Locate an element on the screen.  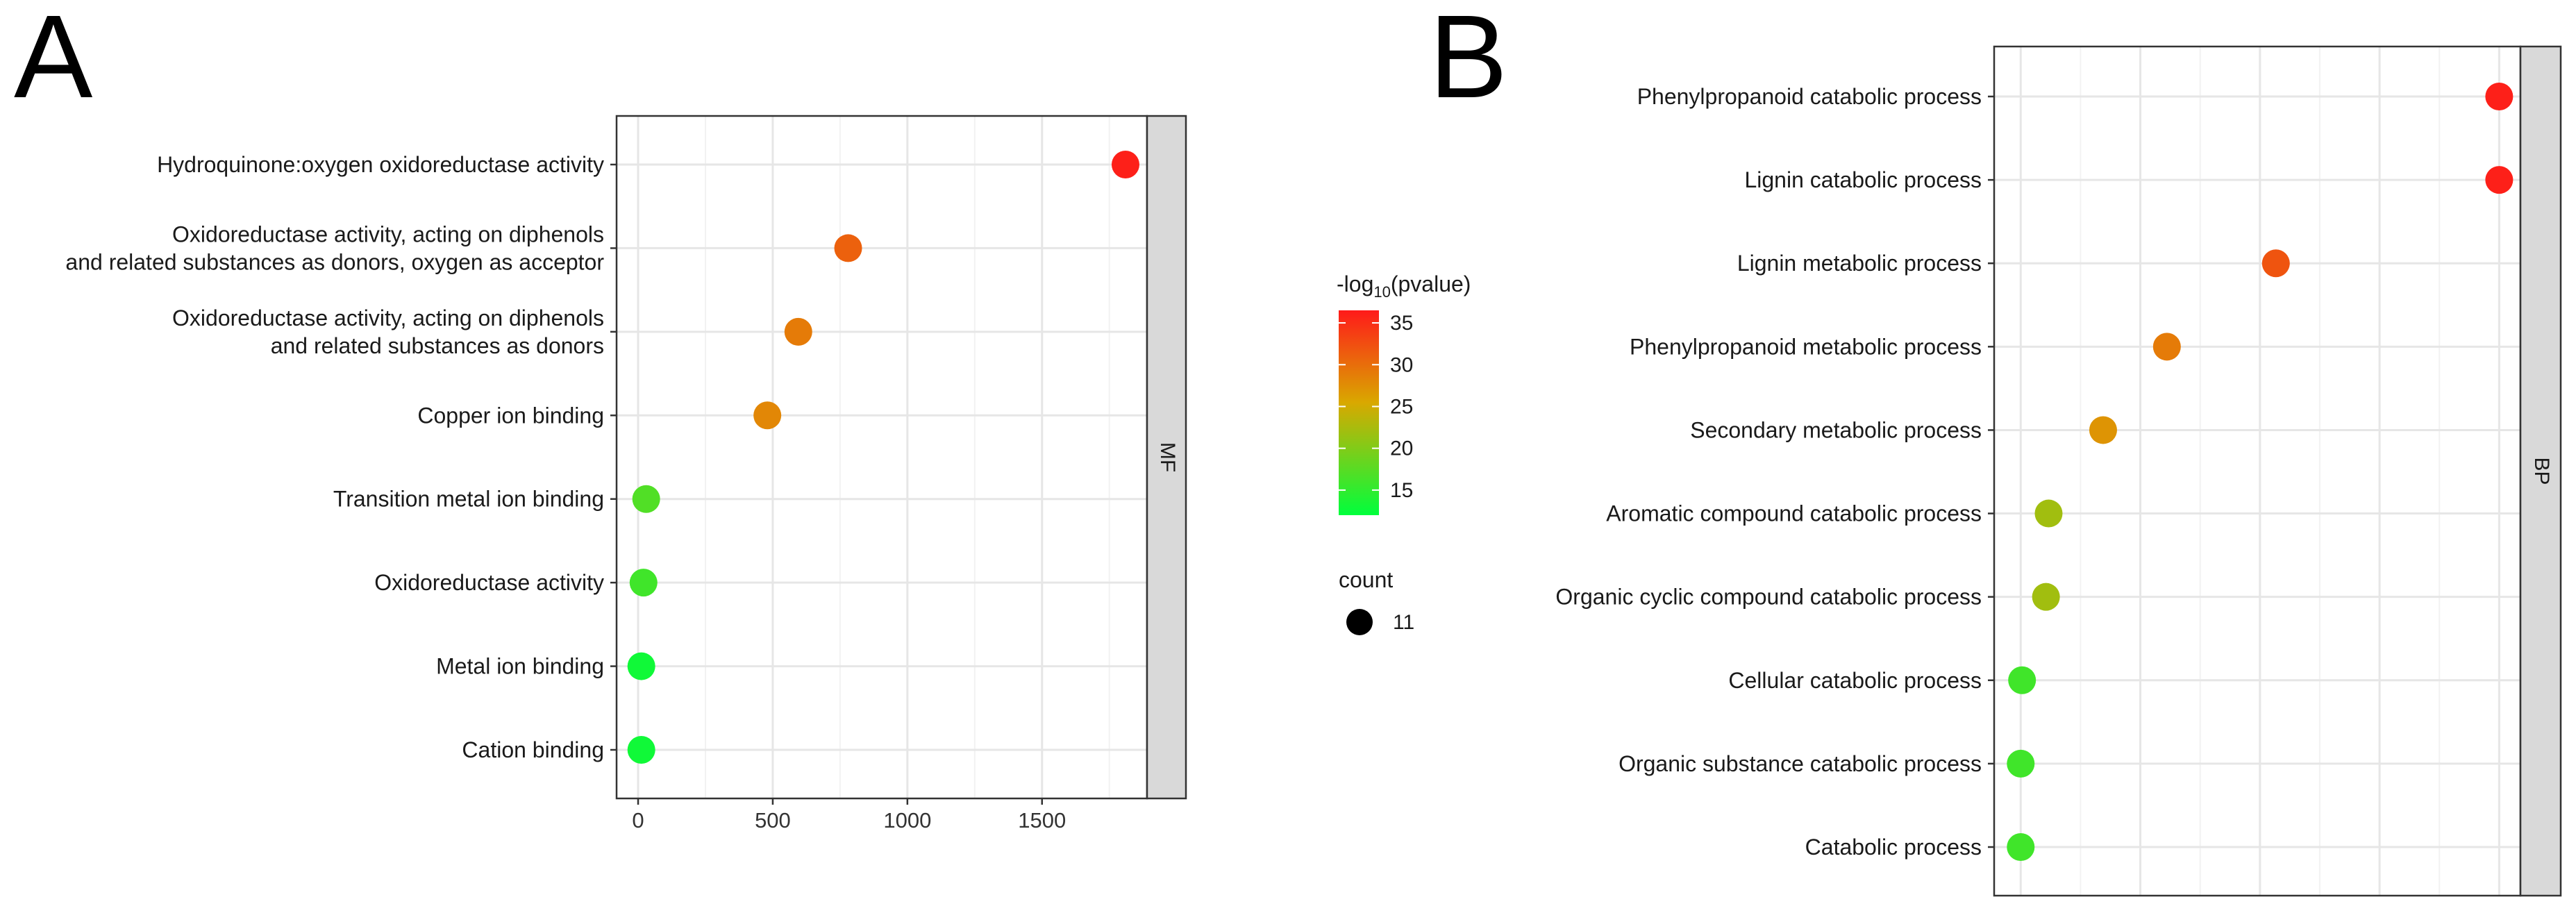
y-tick-label: Transition metal ion binding is located at coordinates (468, 499).